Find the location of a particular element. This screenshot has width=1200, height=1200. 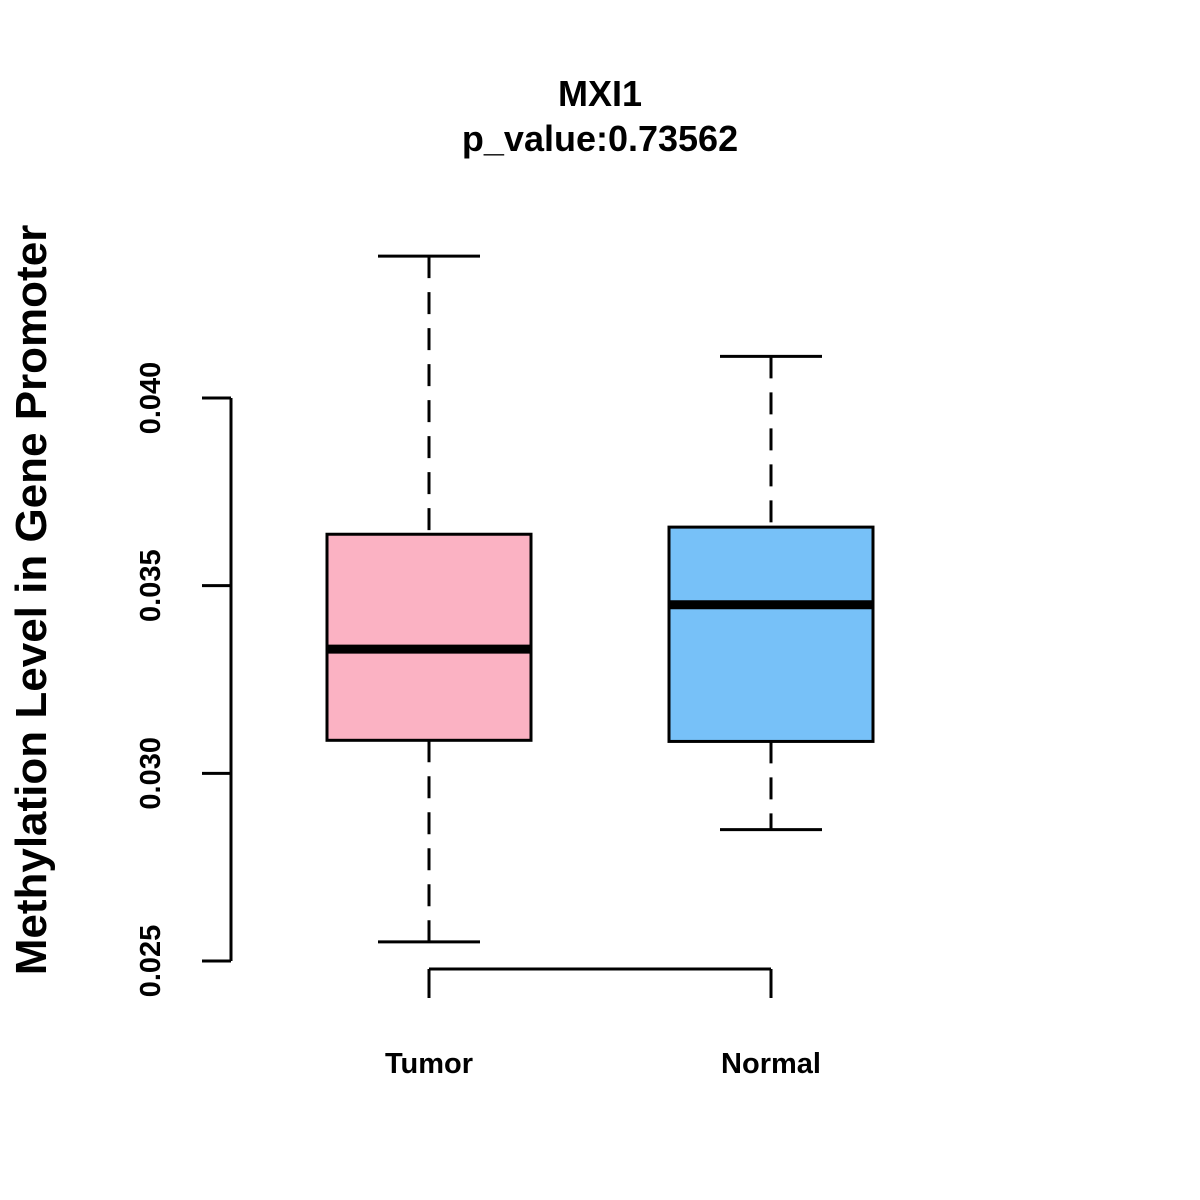

y-axis-label: Methylation Level in Gene Promoter is located at coordinates (31, 600).